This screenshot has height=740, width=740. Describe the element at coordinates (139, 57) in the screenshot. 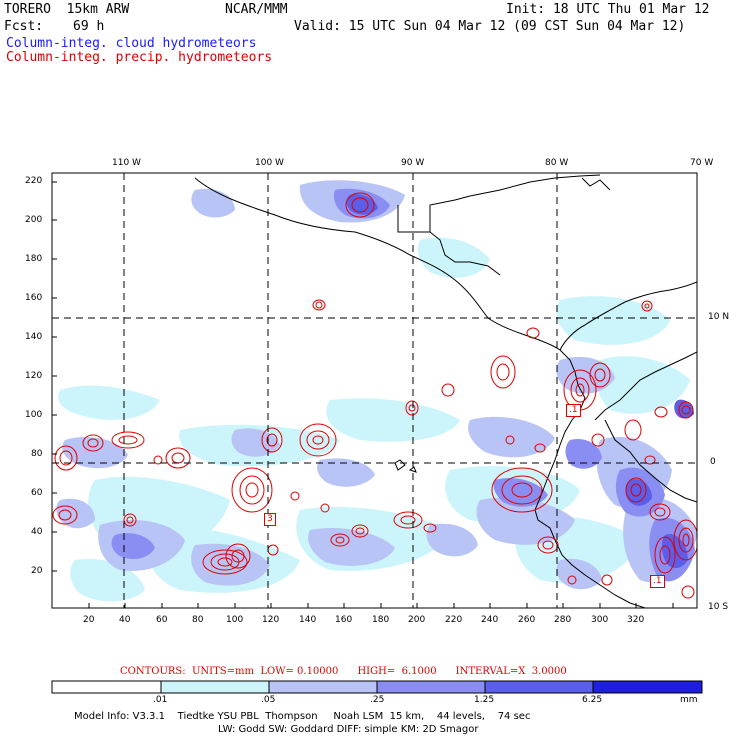

I see `precip-legend-text: Column-integ. precip. hydrometeors` at that location.